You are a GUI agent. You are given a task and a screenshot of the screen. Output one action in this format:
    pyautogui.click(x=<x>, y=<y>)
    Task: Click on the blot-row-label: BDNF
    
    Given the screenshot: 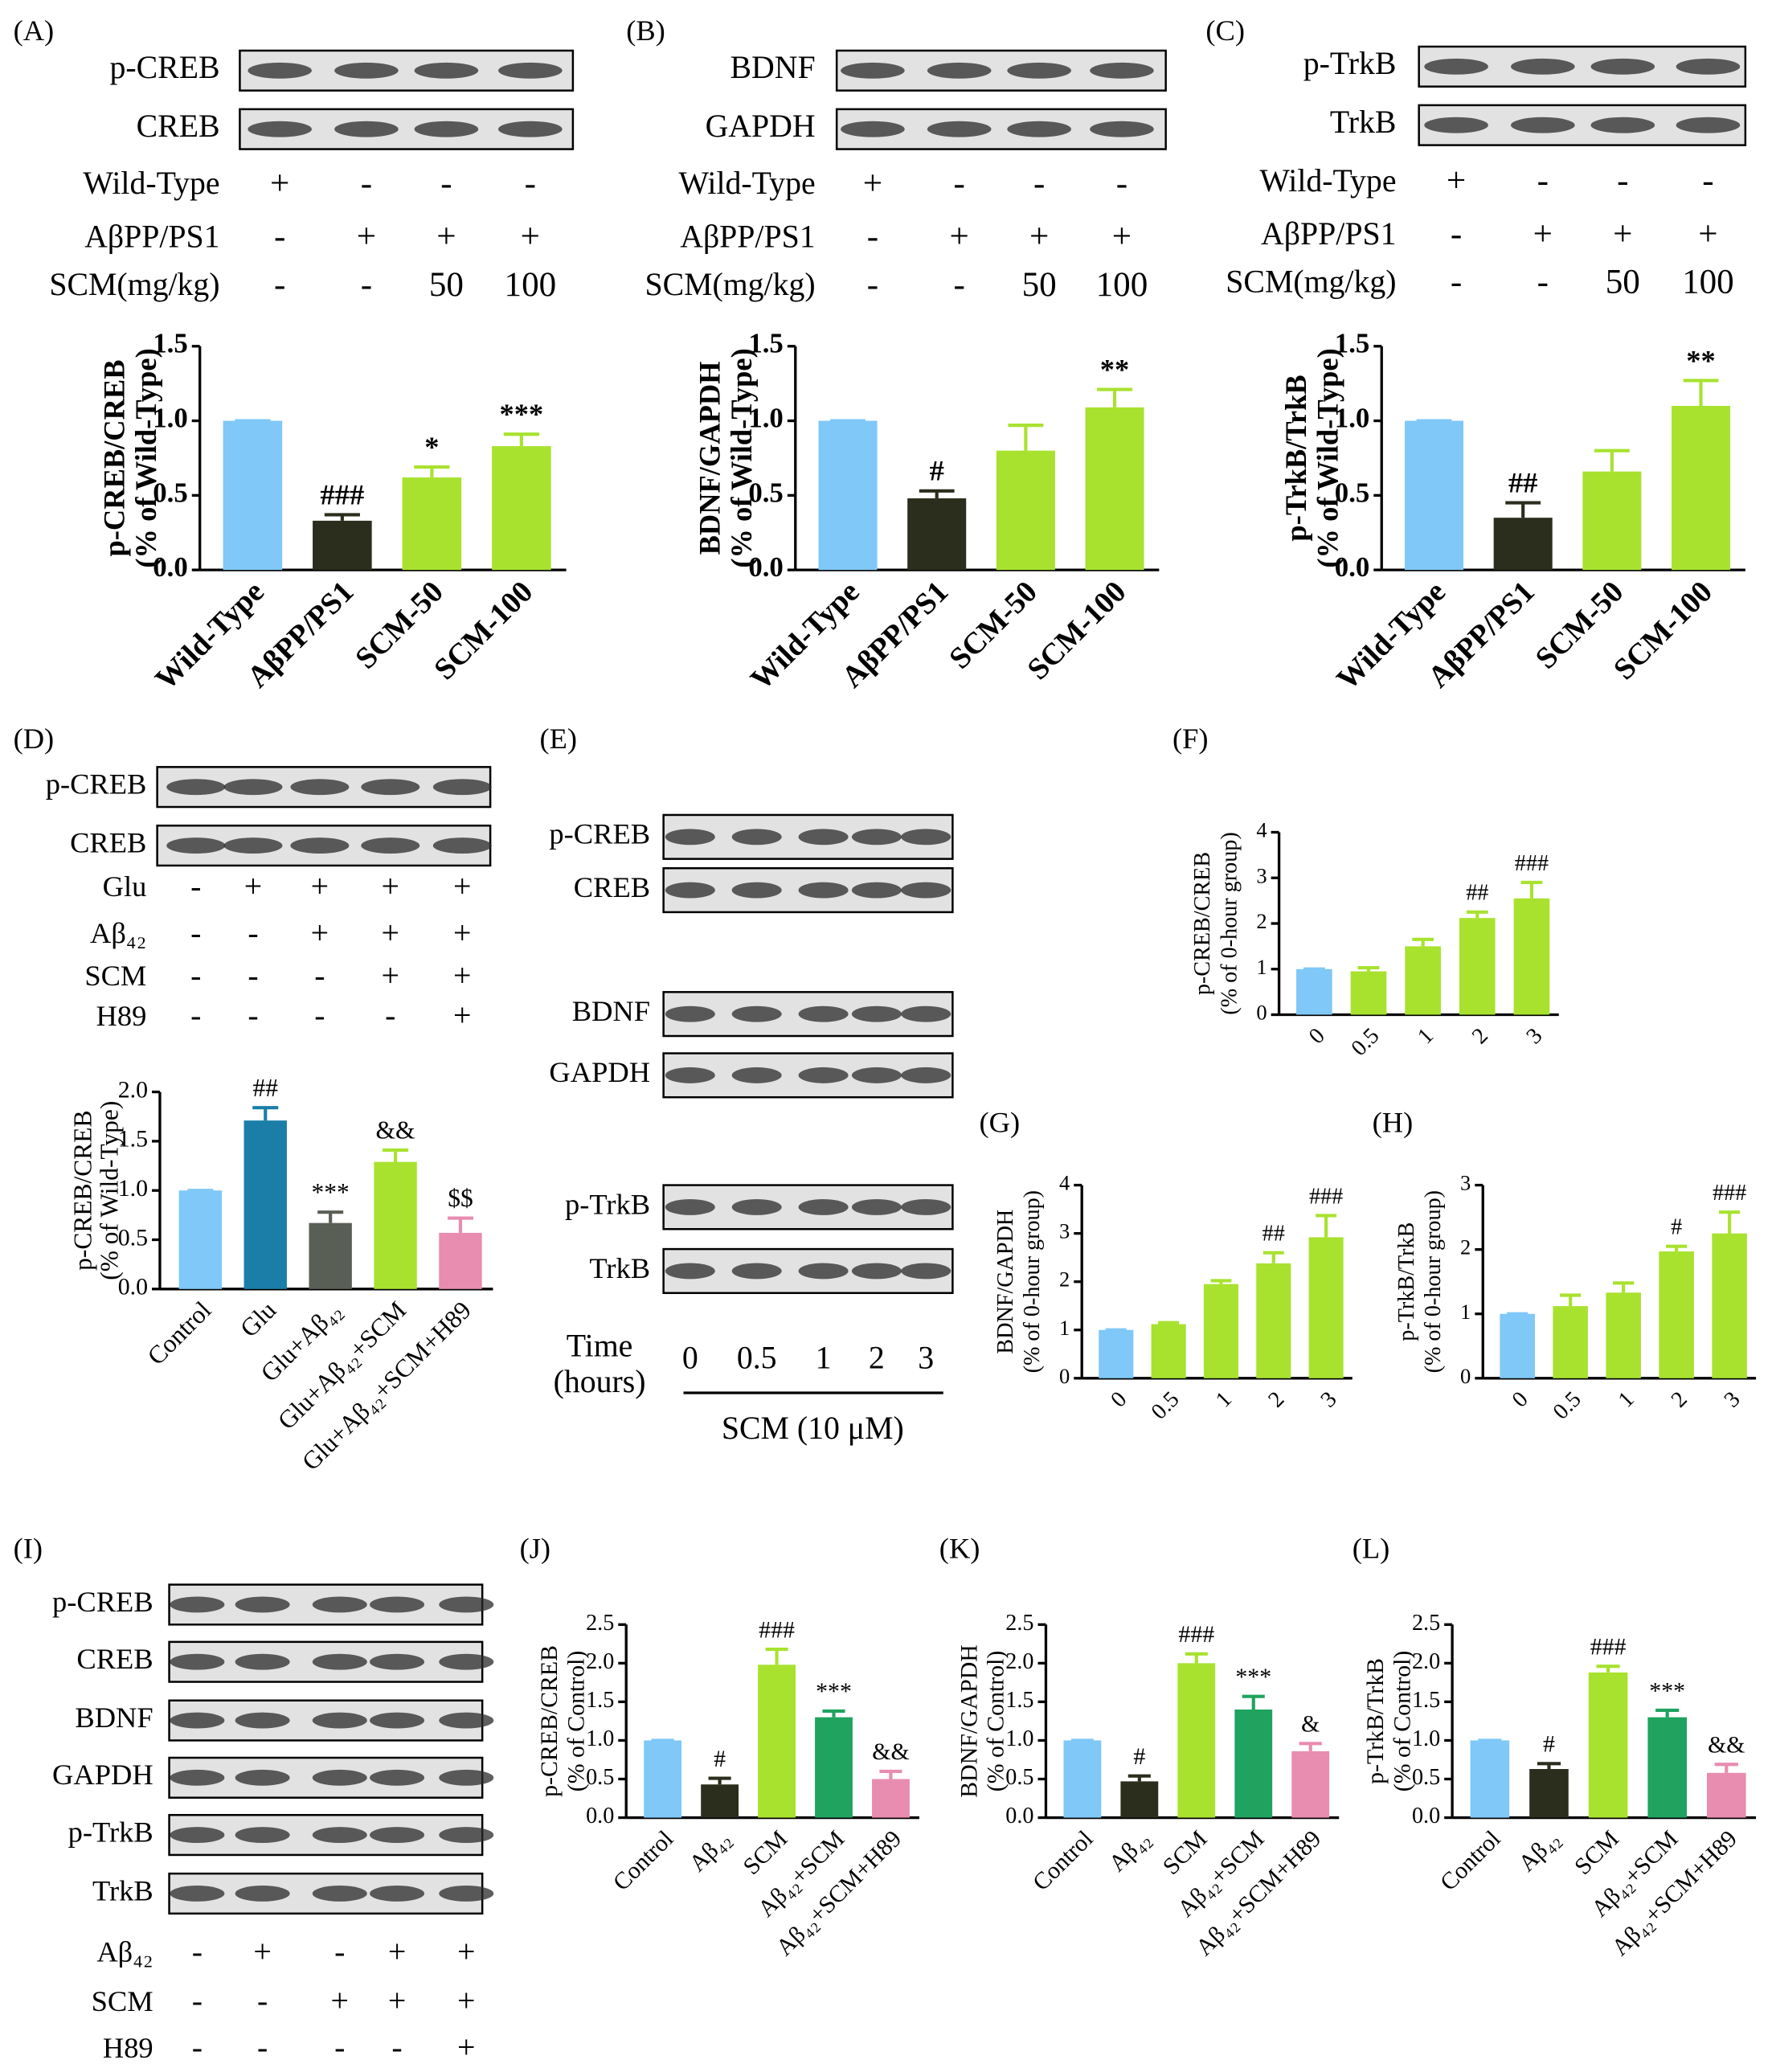 What is the action you would take?
    pyautogui.click(x=611, y=1011)
    